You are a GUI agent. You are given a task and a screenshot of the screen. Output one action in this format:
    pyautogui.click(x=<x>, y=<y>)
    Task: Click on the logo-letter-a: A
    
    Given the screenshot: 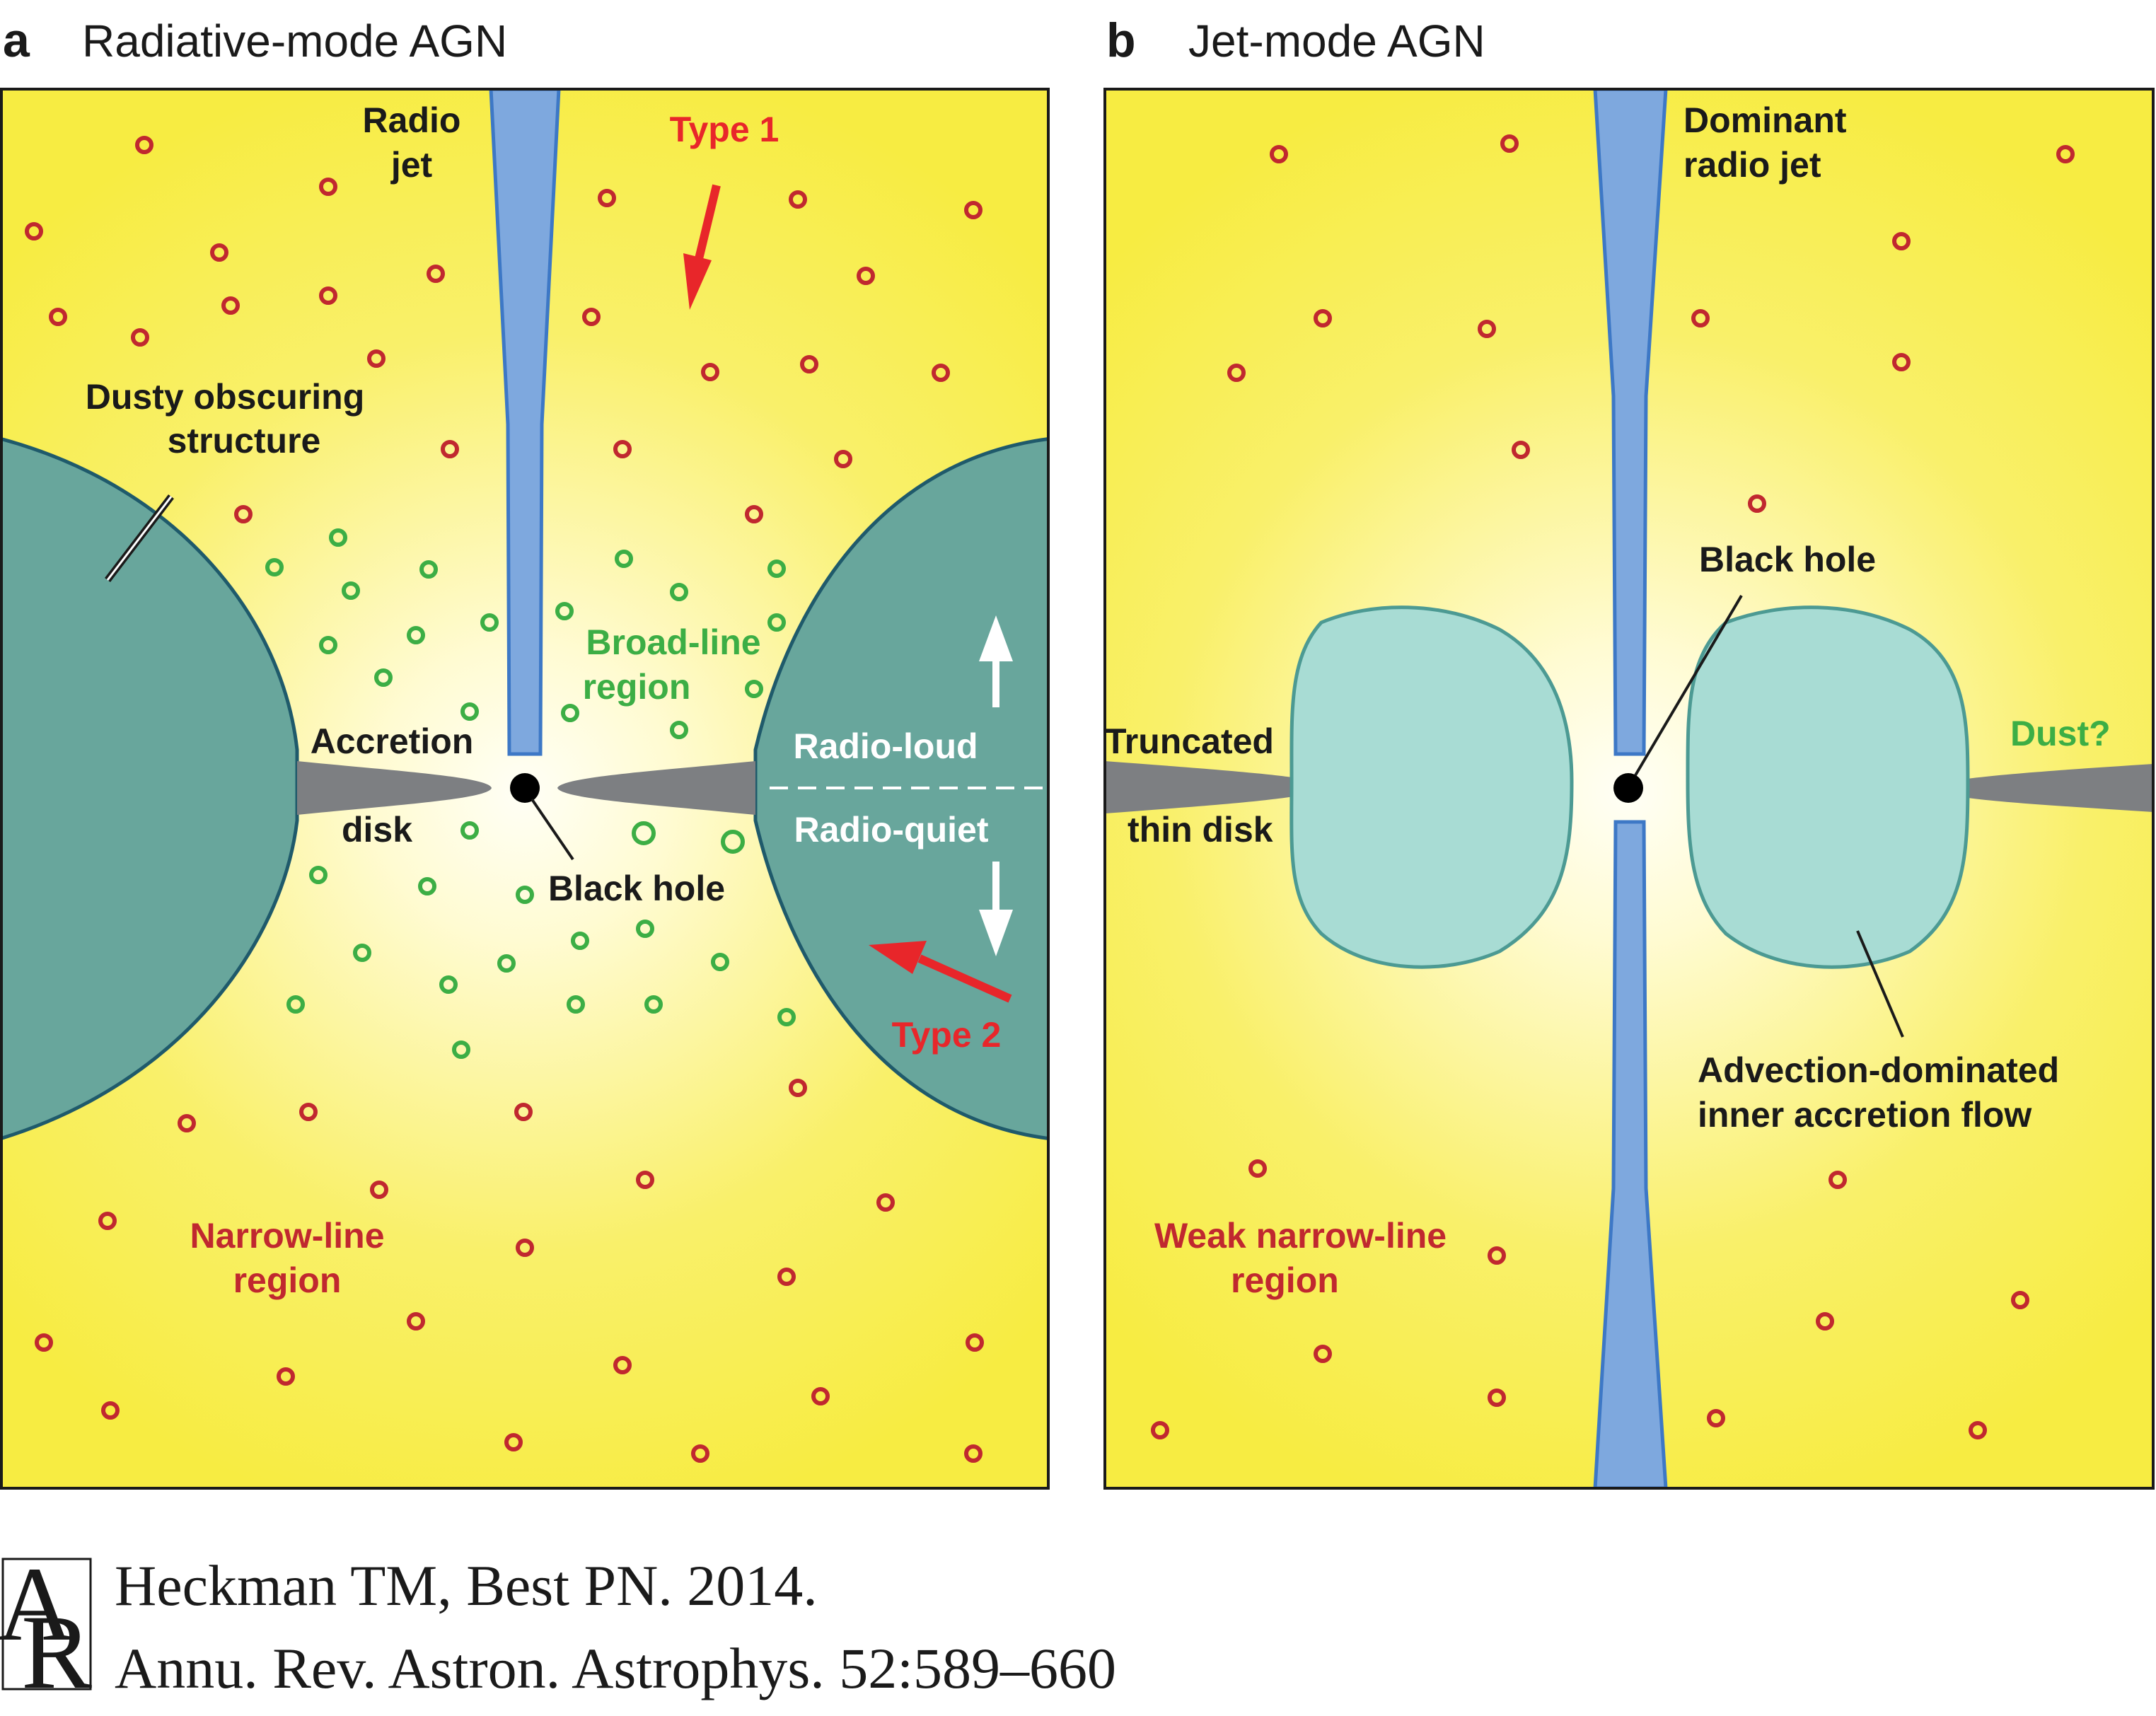 What is the action you would take?
    pyautogui.click(x=37, y=1604)
    